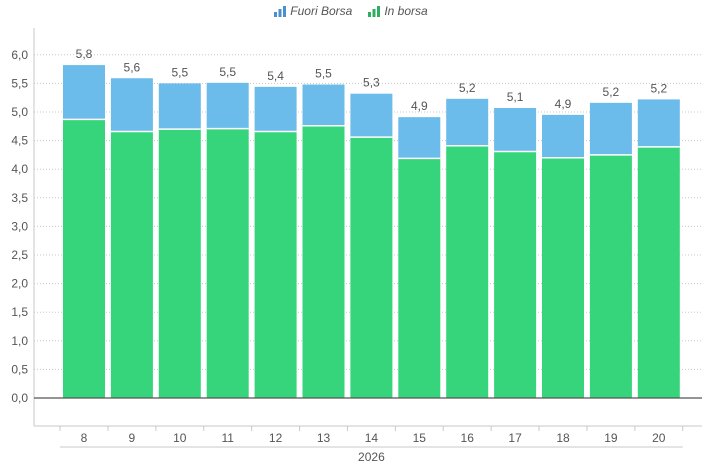 This screenshot has width=702, height=466. I want to click on y-tick-label: 2,5, so click(19, 255).